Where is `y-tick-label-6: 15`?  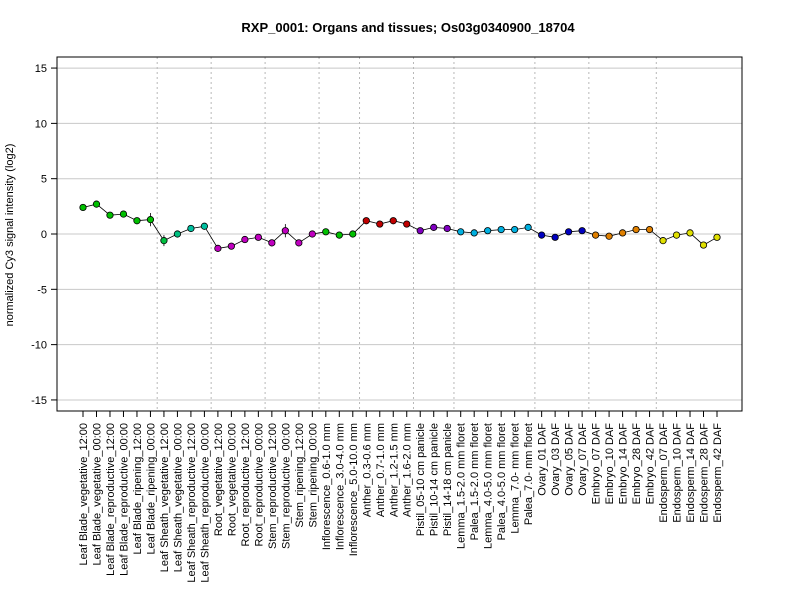 y-tick-label-6: 15 is located at coordinates (41, 69).